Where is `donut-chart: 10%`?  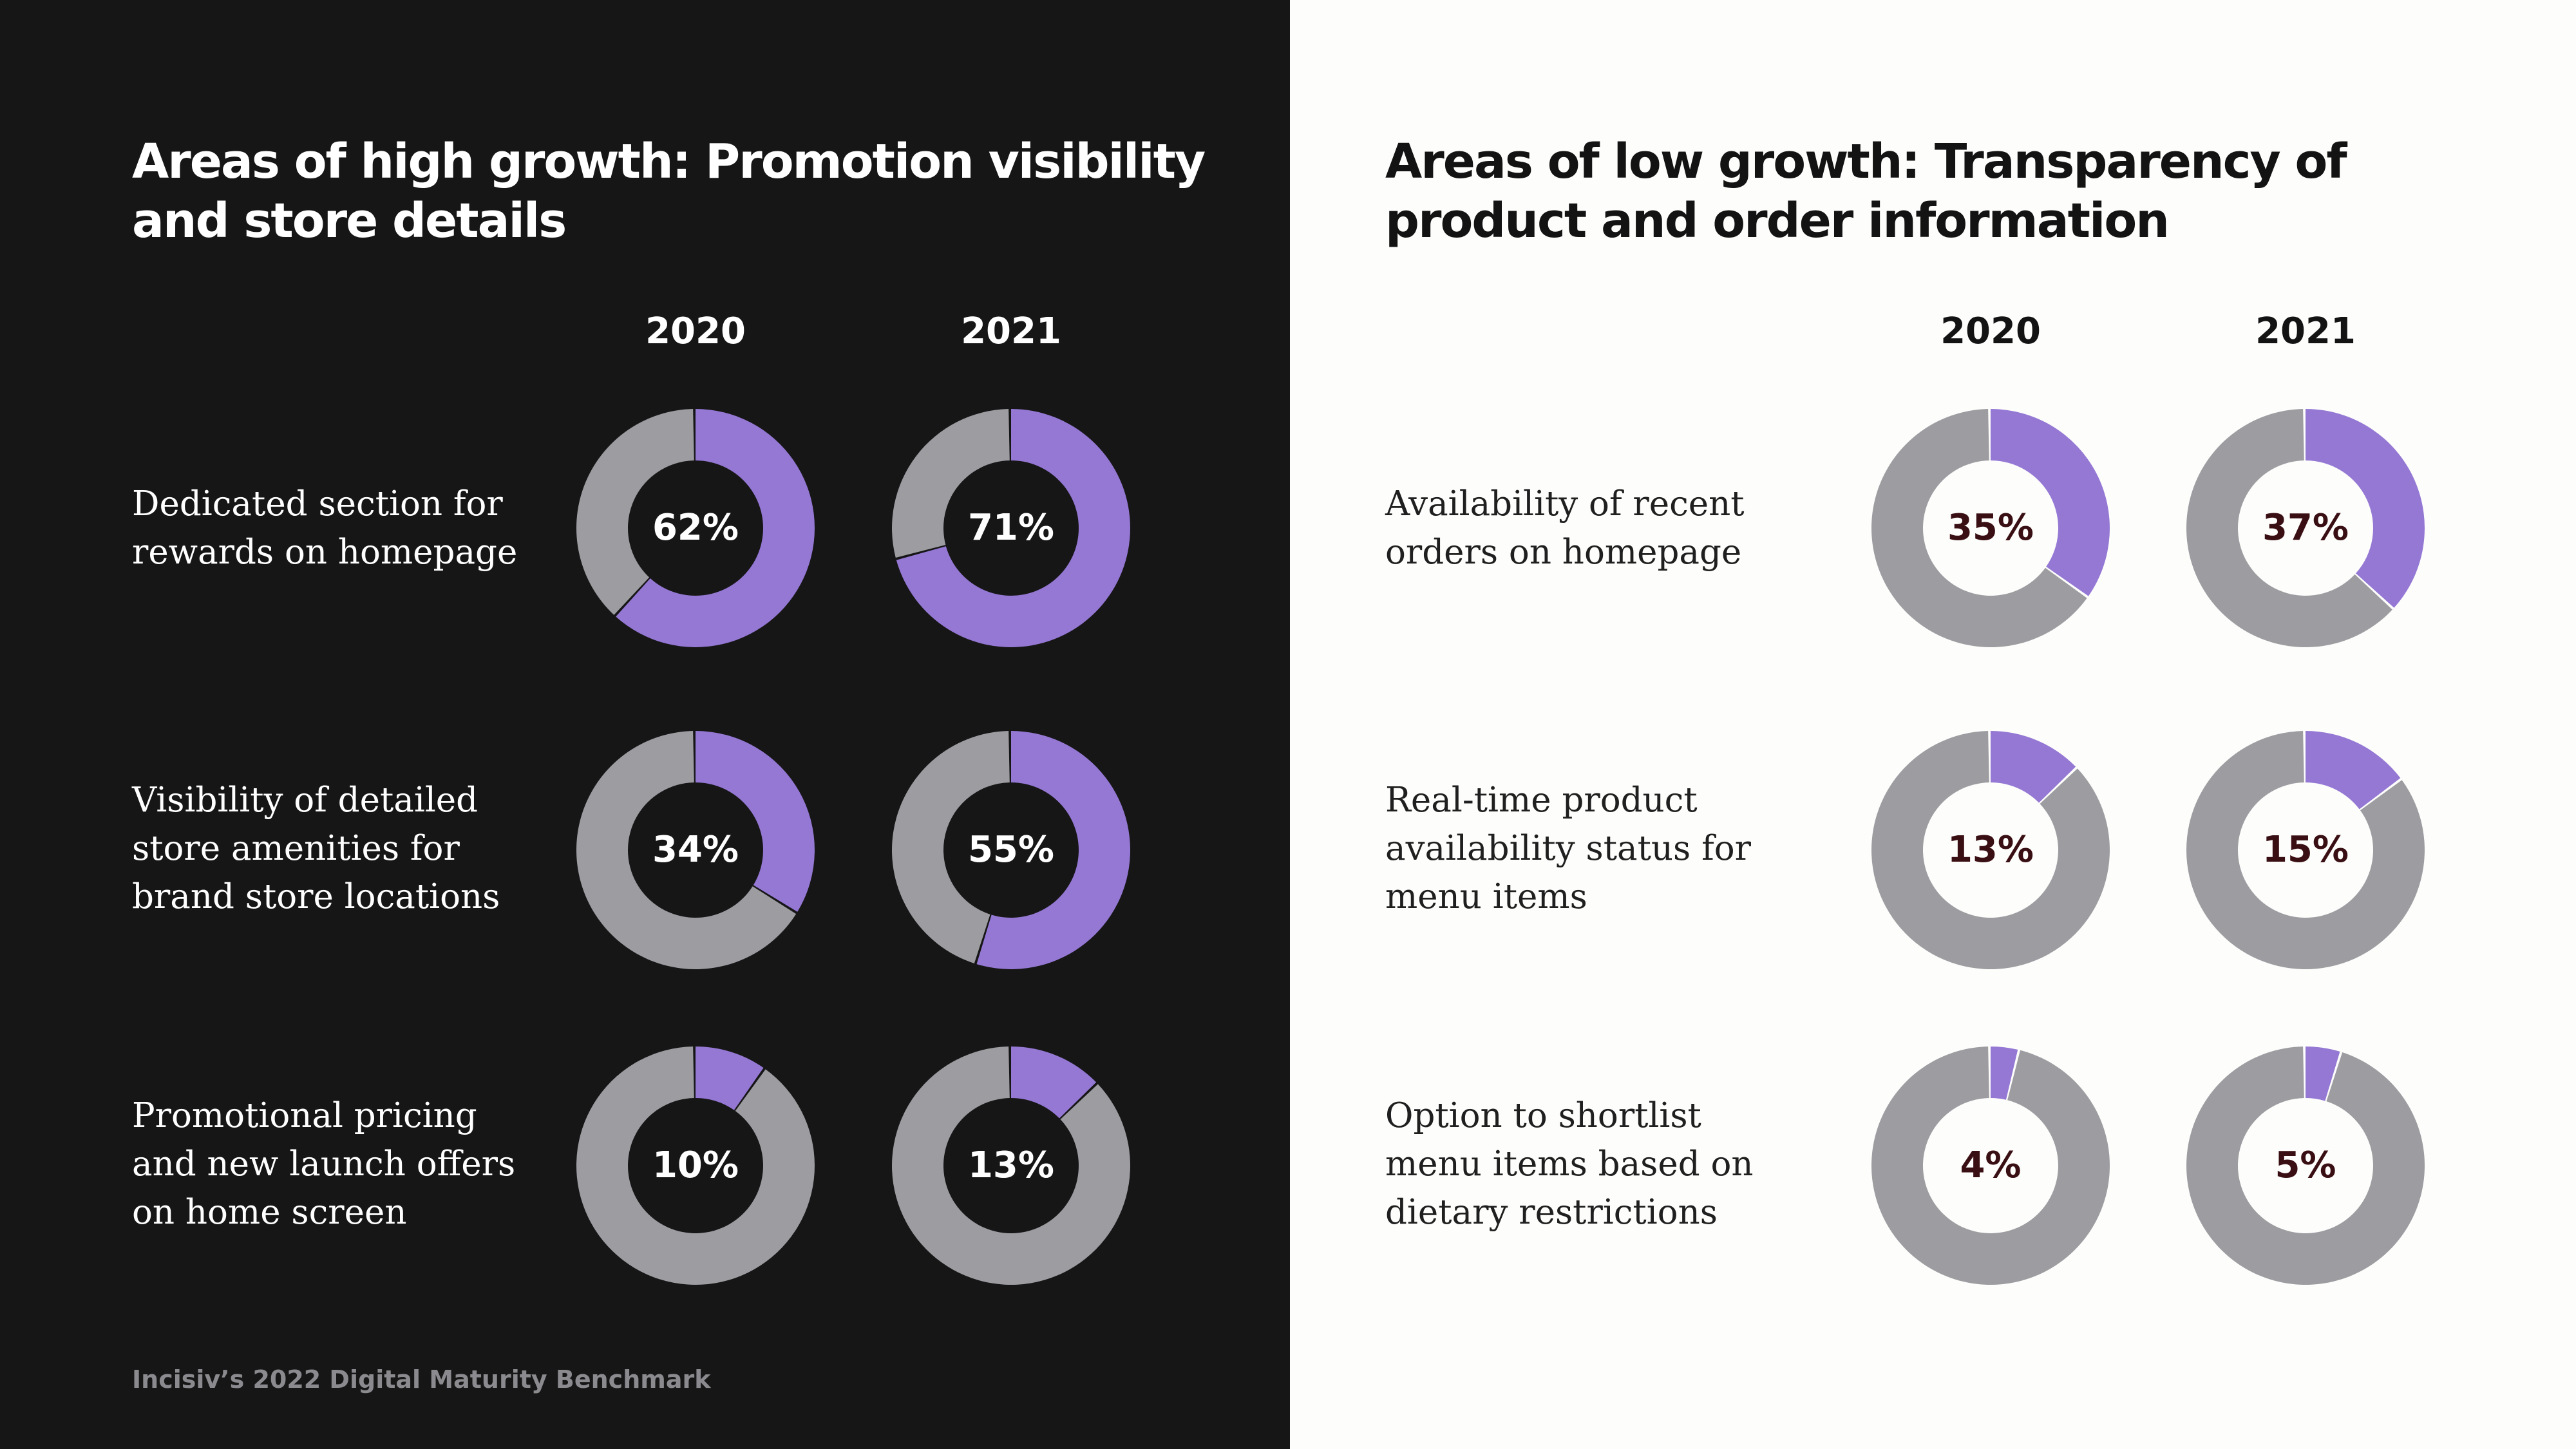 donut-chart: 10% is located at coordinates (695, 1165).